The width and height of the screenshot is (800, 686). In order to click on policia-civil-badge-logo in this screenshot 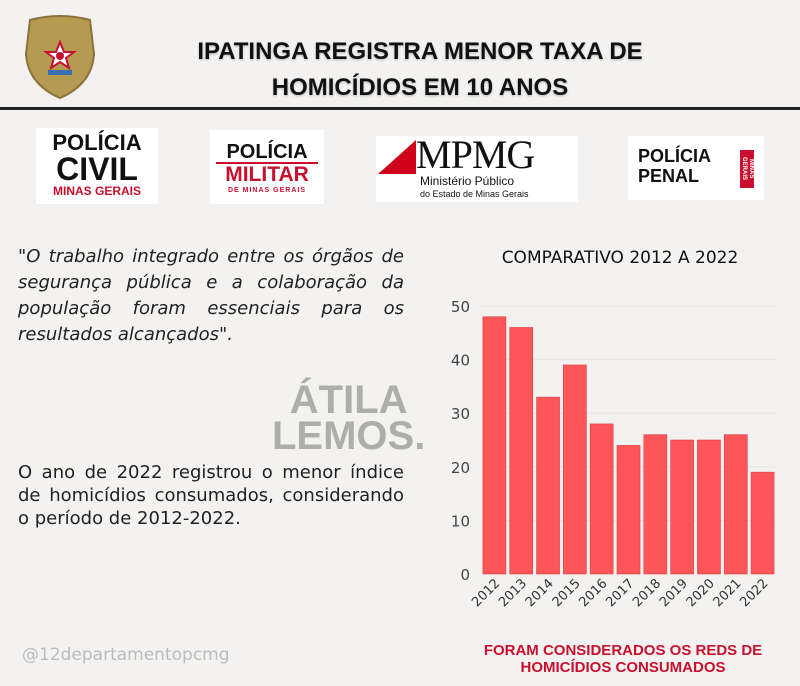, I will do `click(60, 57)`.